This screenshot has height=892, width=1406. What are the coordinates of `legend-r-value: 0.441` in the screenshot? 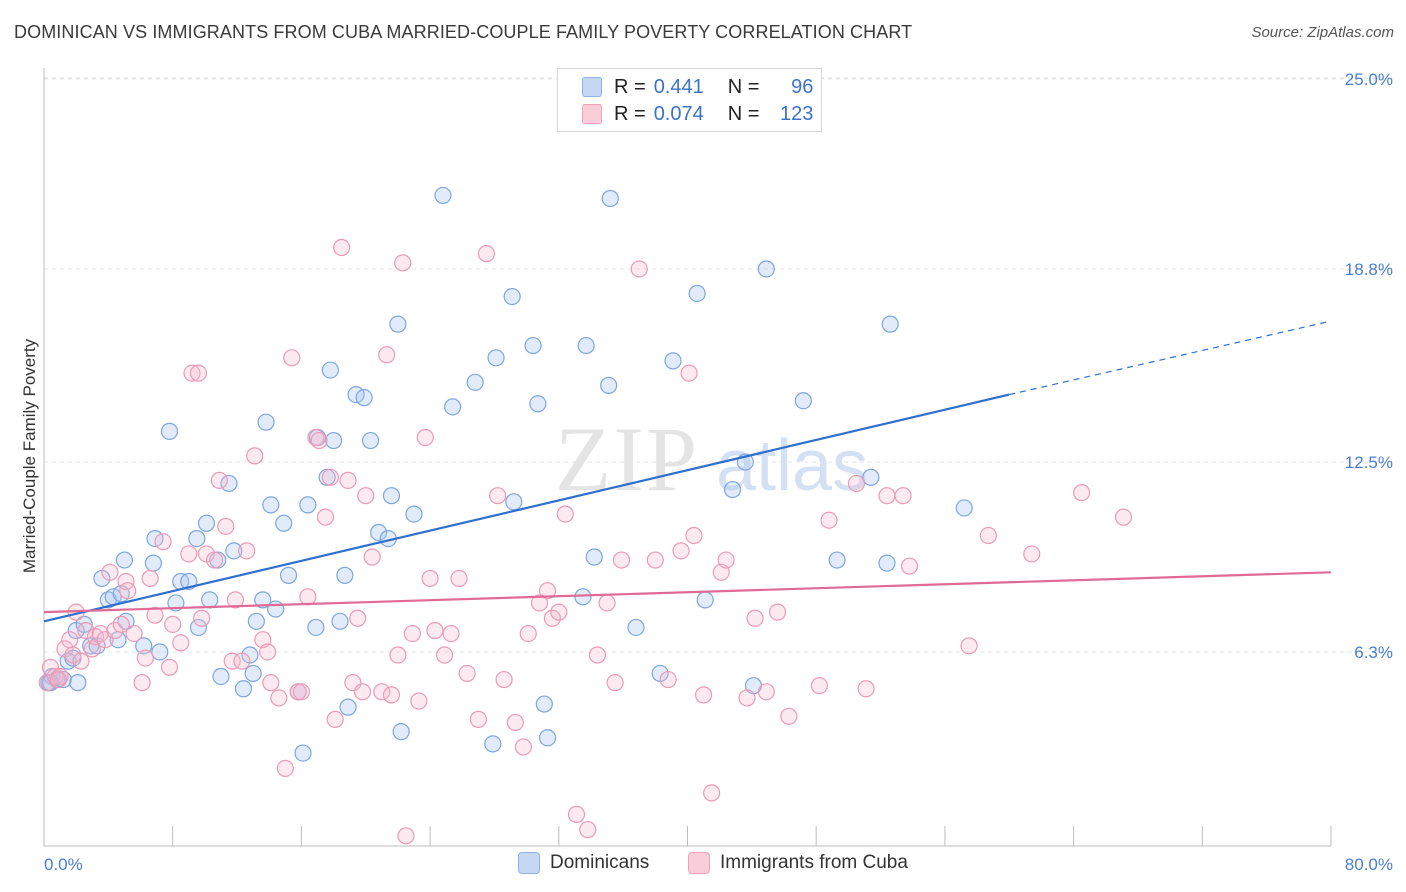 It's located at (678, 86).